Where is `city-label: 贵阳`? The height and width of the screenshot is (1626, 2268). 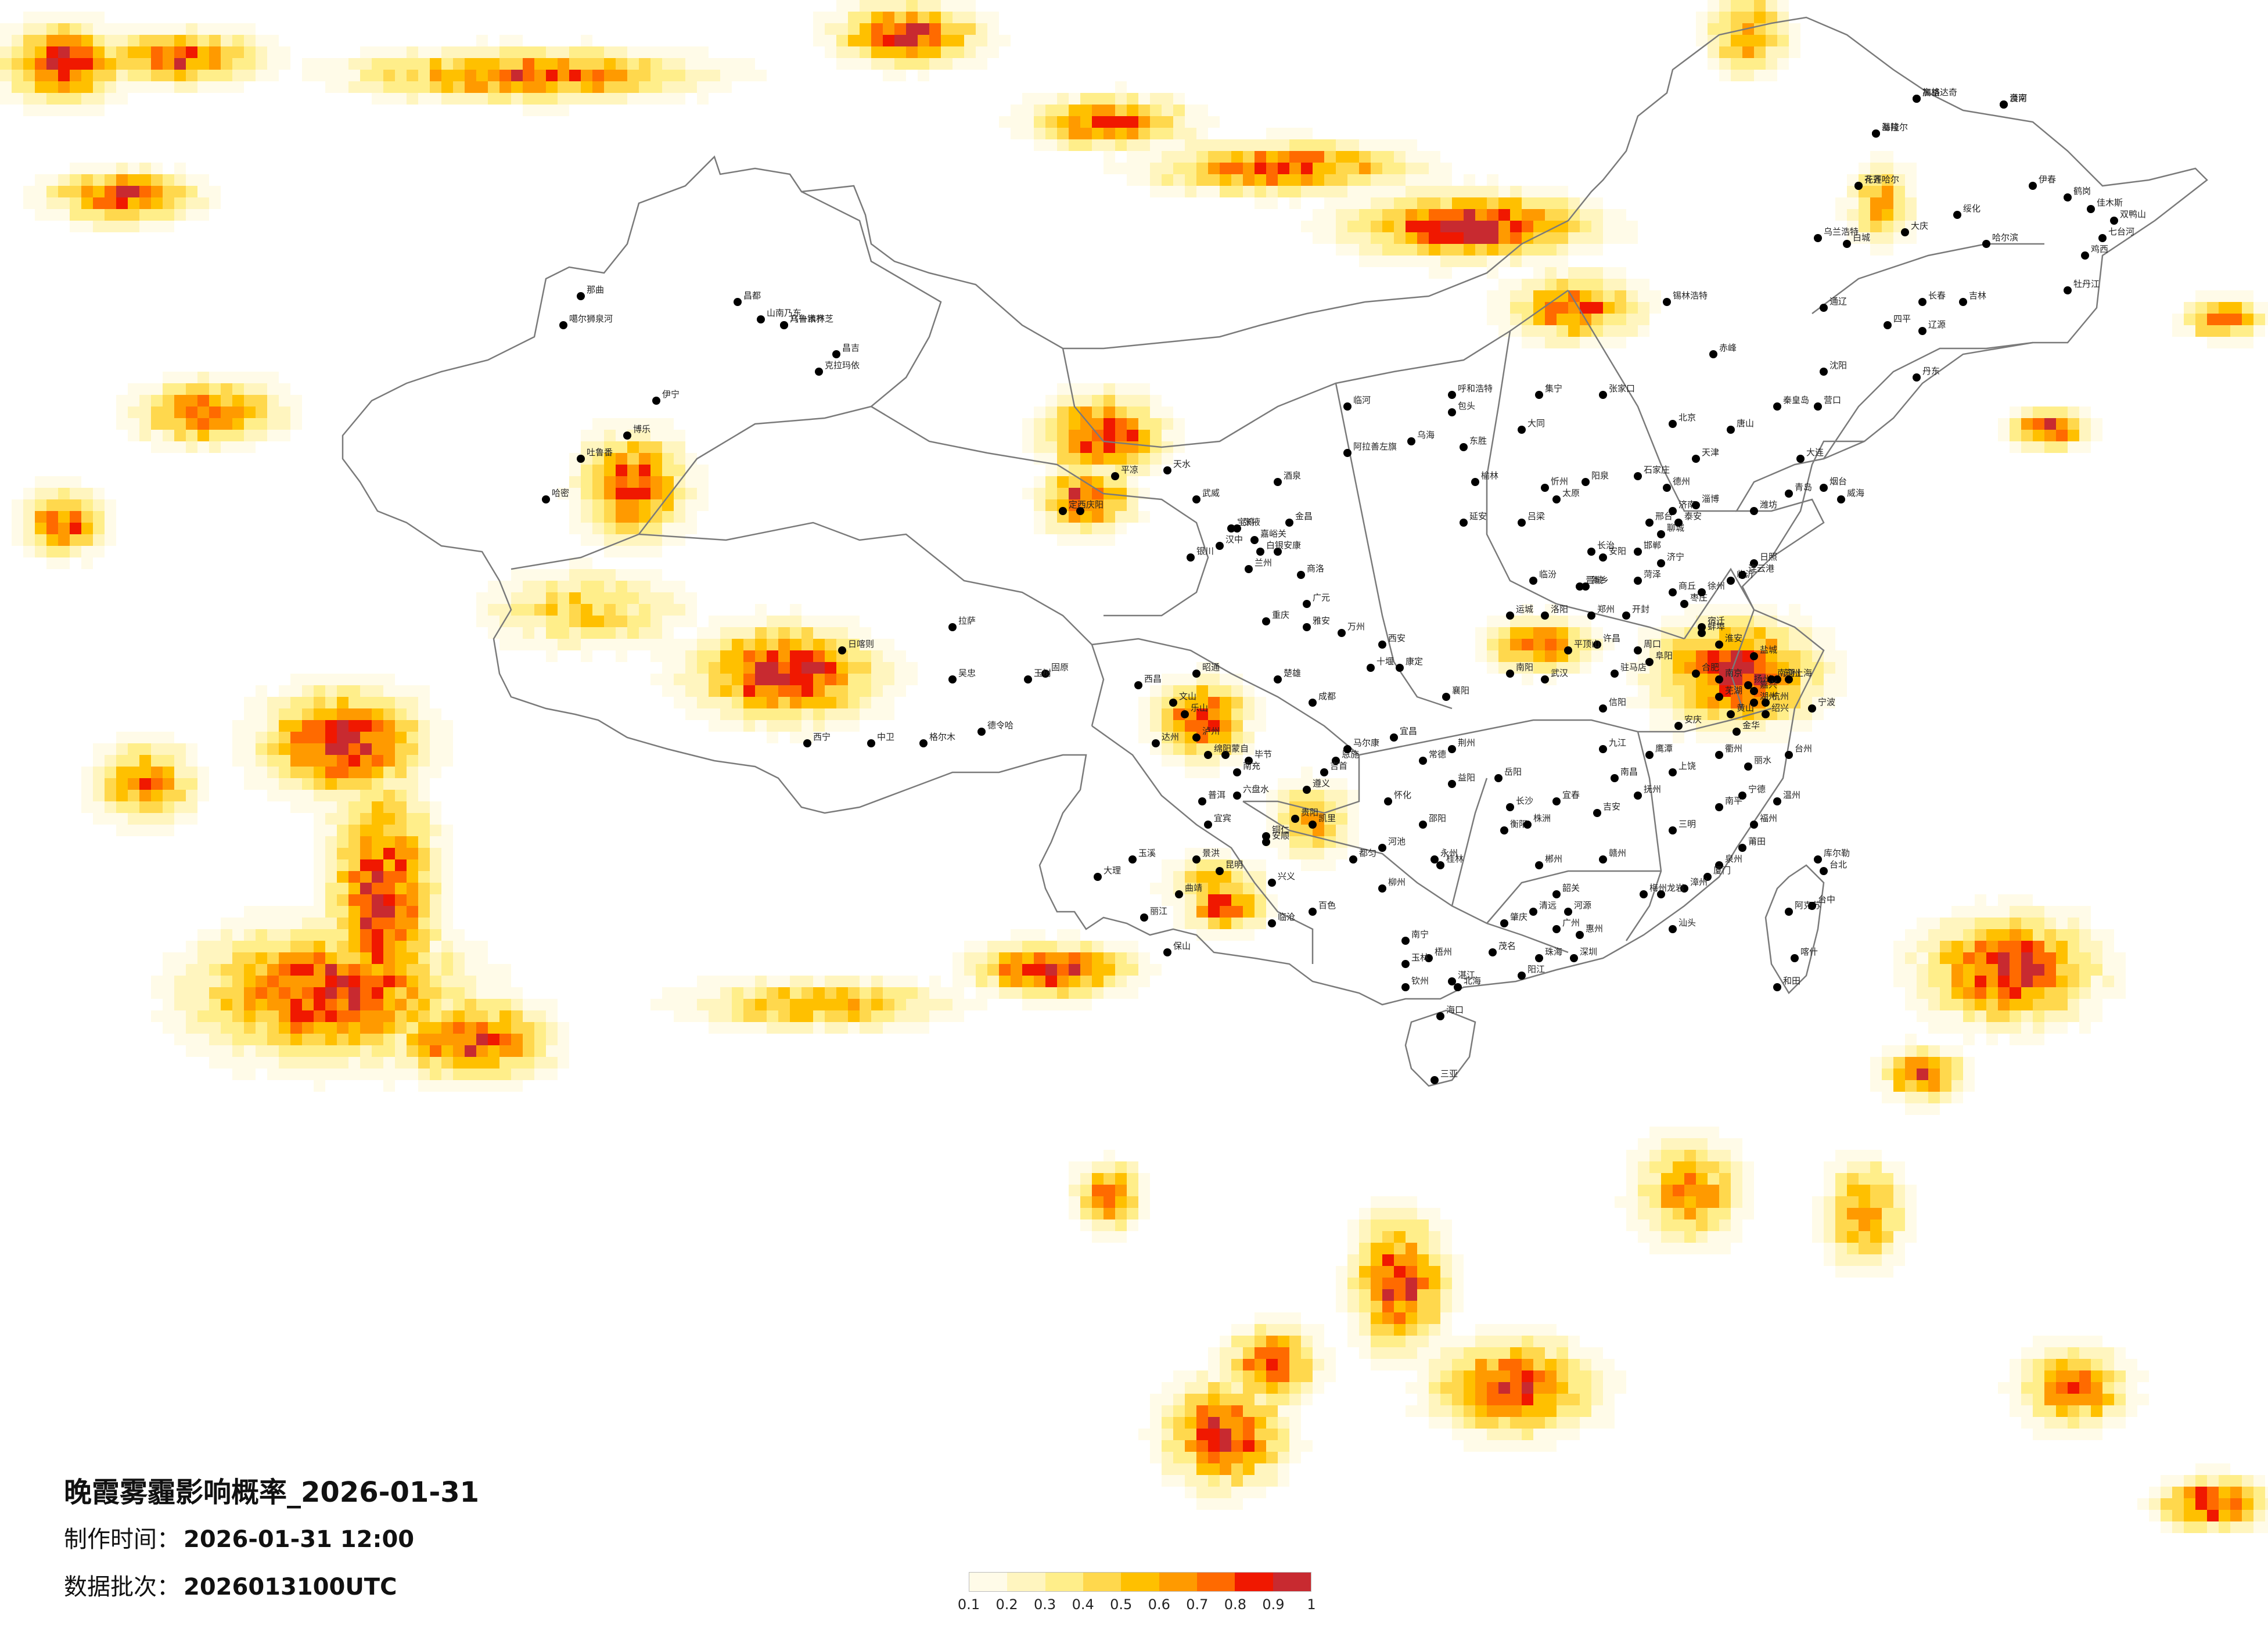 city-label: 贵阳 is located at coordinates (1309, 812).